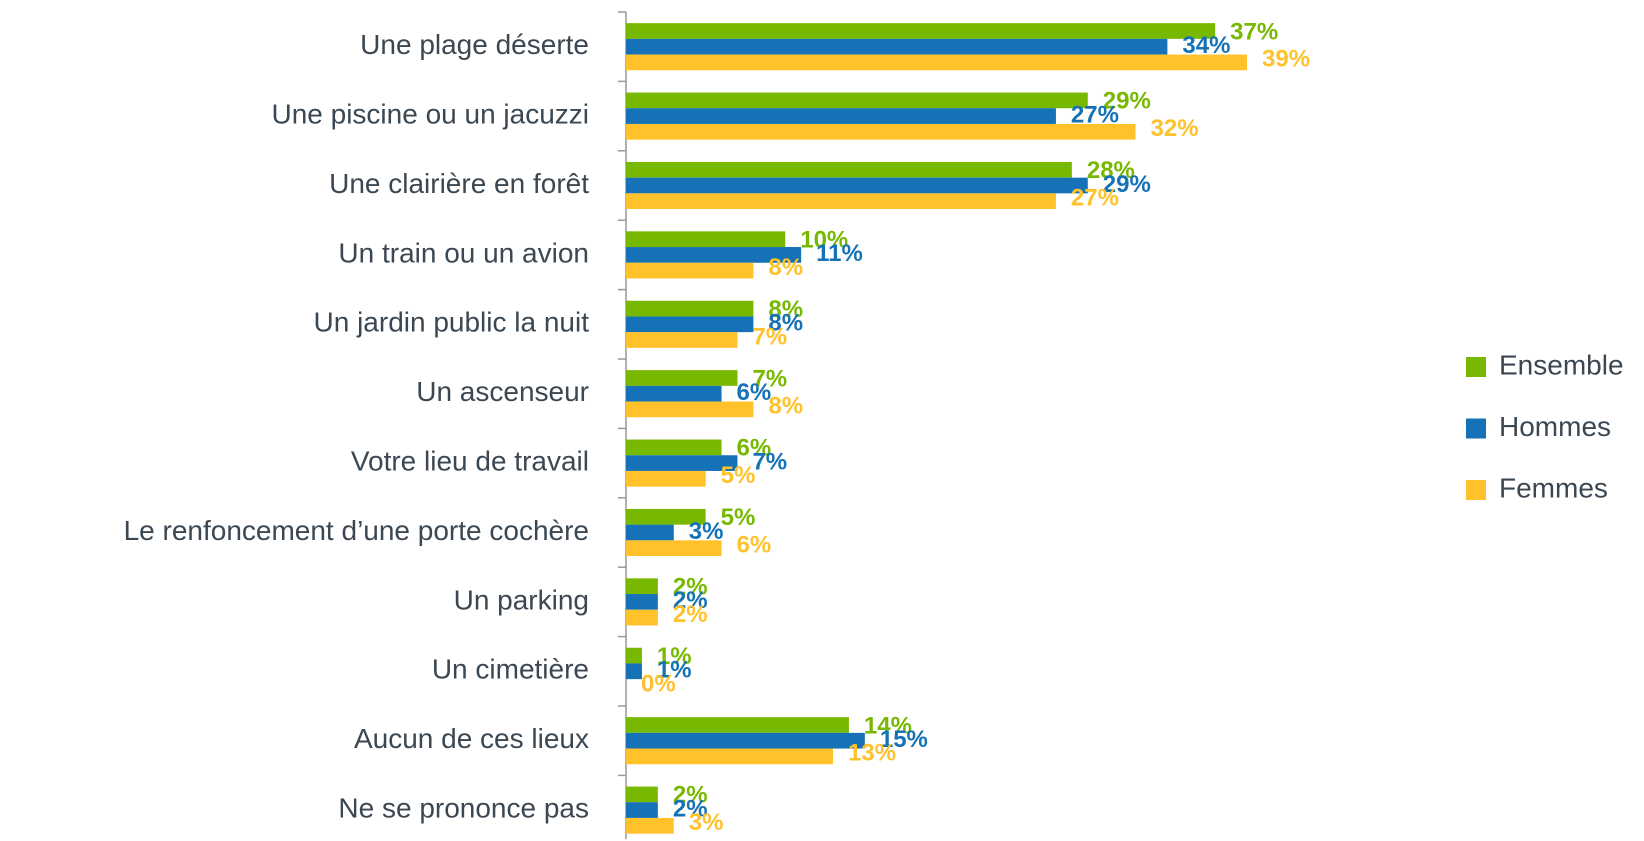 The image size is (1644, 841). Describe the element at coordinates (888, 725) in the screenshot. I see `value-label: 14%` at that location.